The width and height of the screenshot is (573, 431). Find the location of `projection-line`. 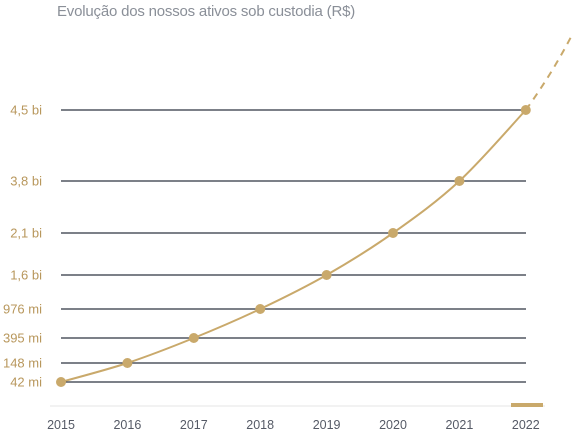

projection-line is located at coordinates (548, 72).